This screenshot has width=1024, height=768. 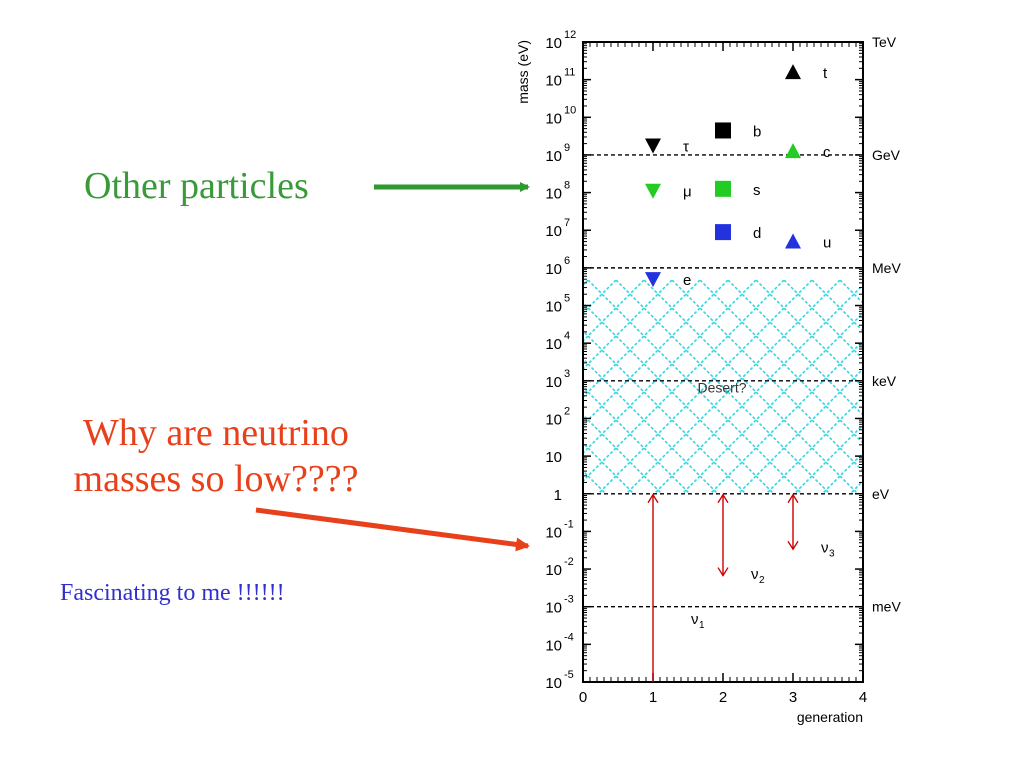 I want to click on particle-label: b, so click(x=757, y=131).